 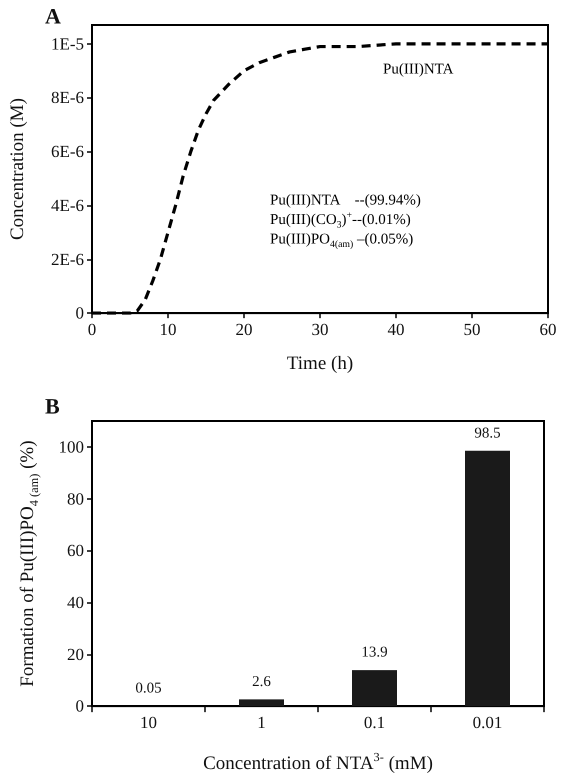 I want to click on x-tick-label: 0.01, so click(x=487, y=722).